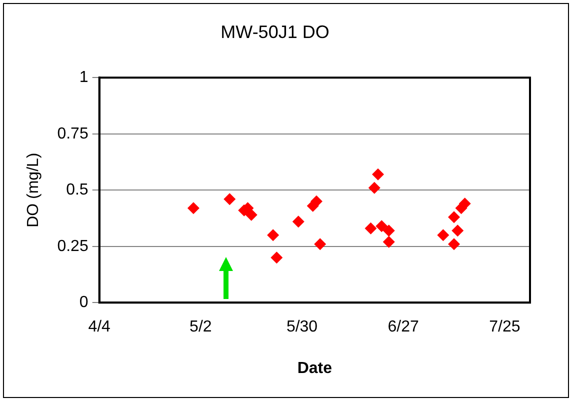 The width and height of the screenshot is (574, 402). What do you see at coordinates (302, 327) in the screenshot?
I see `x-tick-label: 5/30` at bounding box center [302, 327].